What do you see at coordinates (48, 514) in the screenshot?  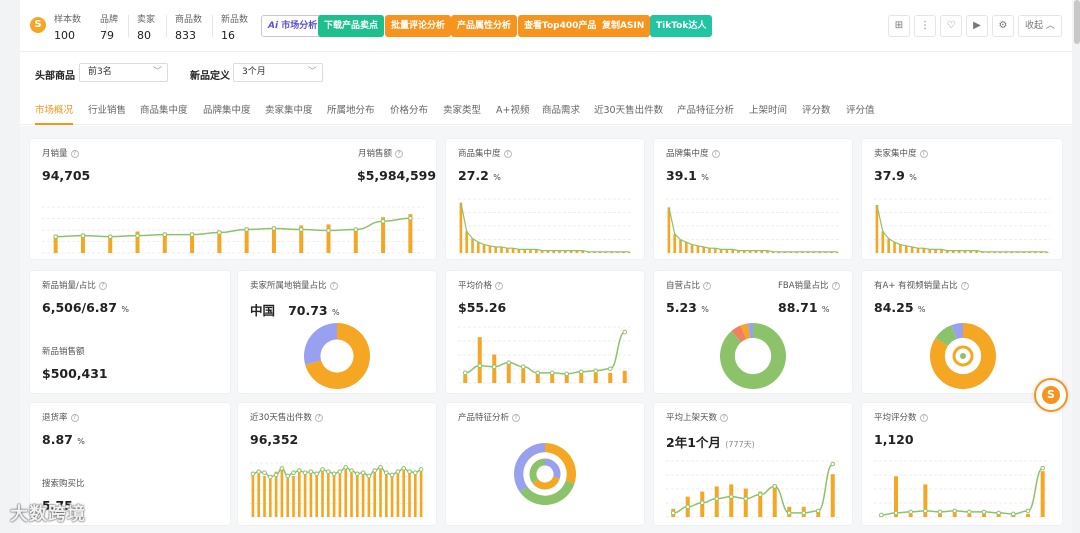 I see `watermark: 大数跨境` at bounding box center [48, 514].